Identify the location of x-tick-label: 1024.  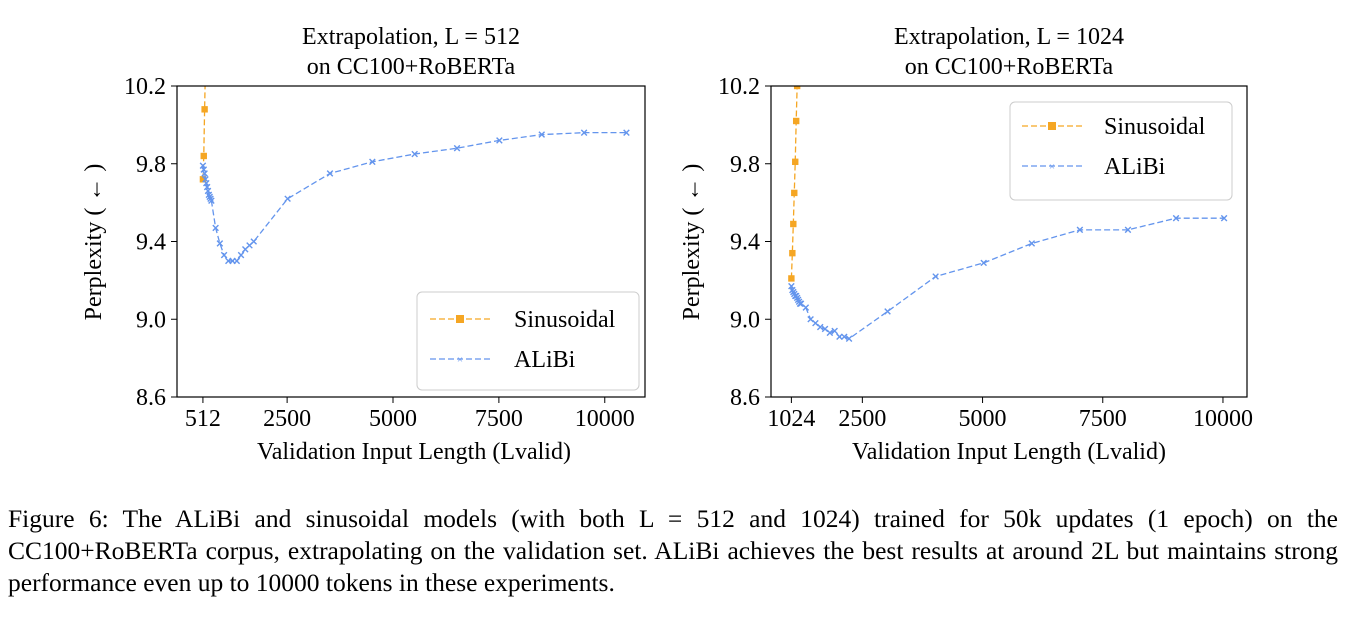
(791, 419).